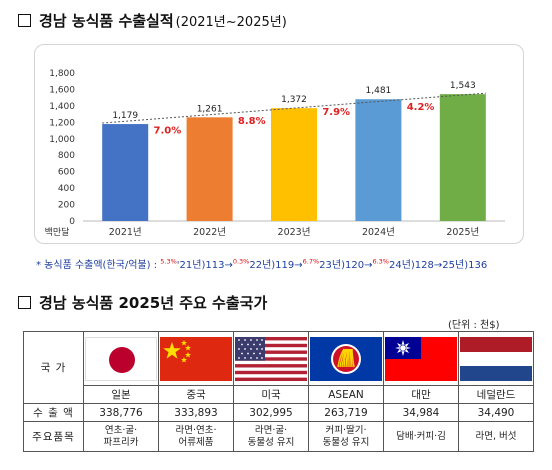 This screenshot has width=552, height=470. What do you see at coordinates (241, 261) in the screenshot?
I see `note-growth-rate: 0.3%` at bounding box center [241, 261].